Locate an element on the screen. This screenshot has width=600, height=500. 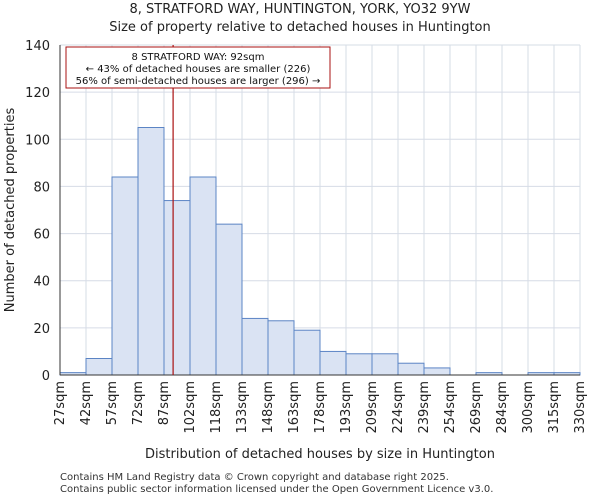
y-tick-label: 60 is located at coordinates (41, 235).